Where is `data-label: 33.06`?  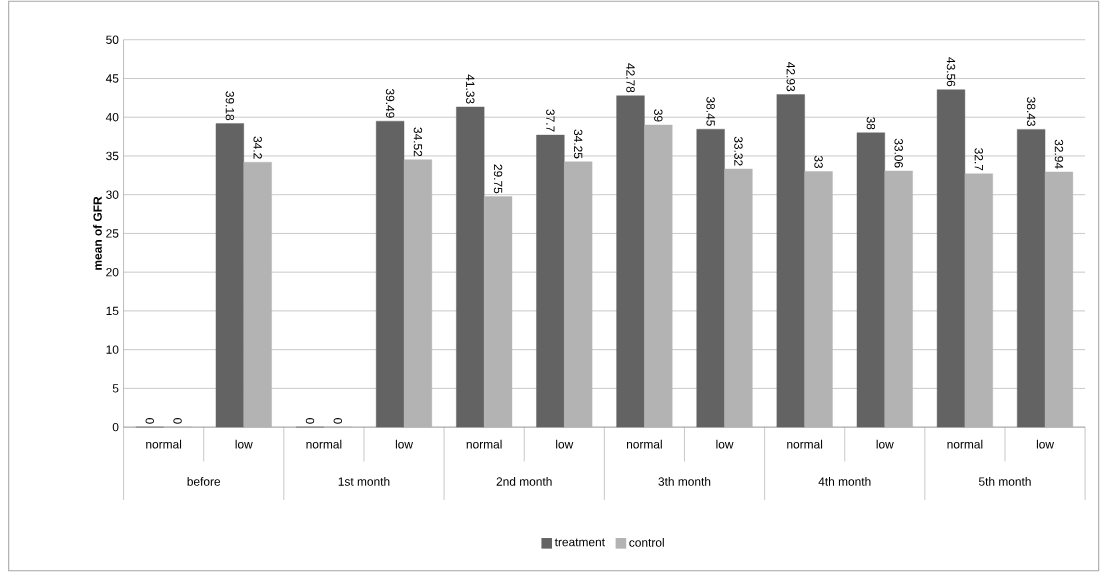
data-label: 33.06 is located at coordinates (898, 153).